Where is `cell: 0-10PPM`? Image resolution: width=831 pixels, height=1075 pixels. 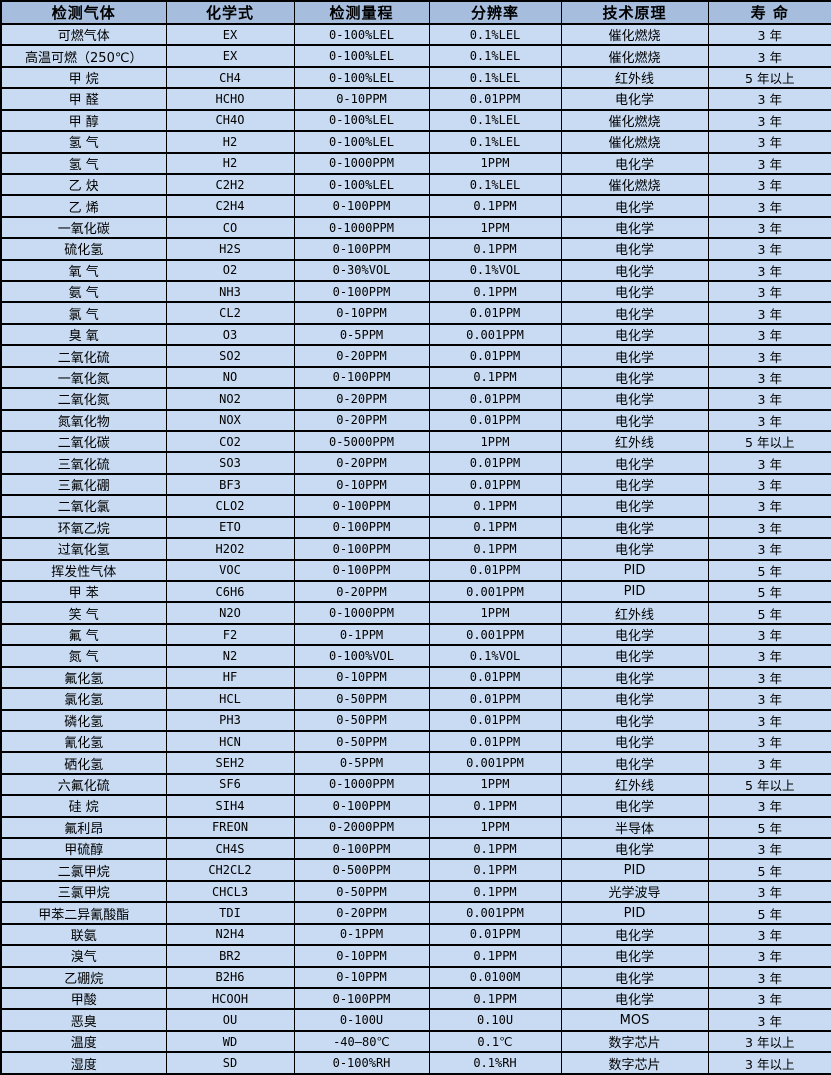 cell: 0-10PPM is located at coordinates (361, 677).